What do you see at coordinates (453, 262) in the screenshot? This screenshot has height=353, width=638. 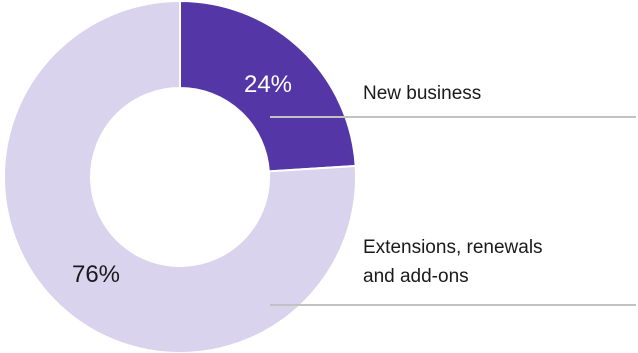 I see `category-label-1: Extensions, renewals and add-ons` at bounding box center [453, 262].